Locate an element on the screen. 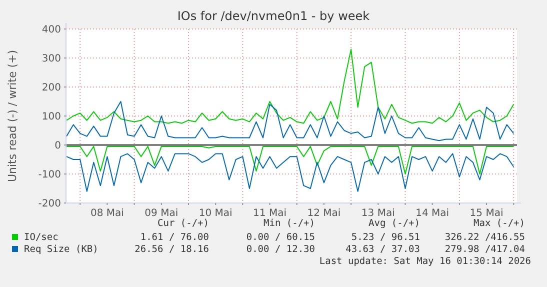 The height and width of the screenshot is (287, 547). text: 26.56 / 18.16 is located at coordinates (172, 249).